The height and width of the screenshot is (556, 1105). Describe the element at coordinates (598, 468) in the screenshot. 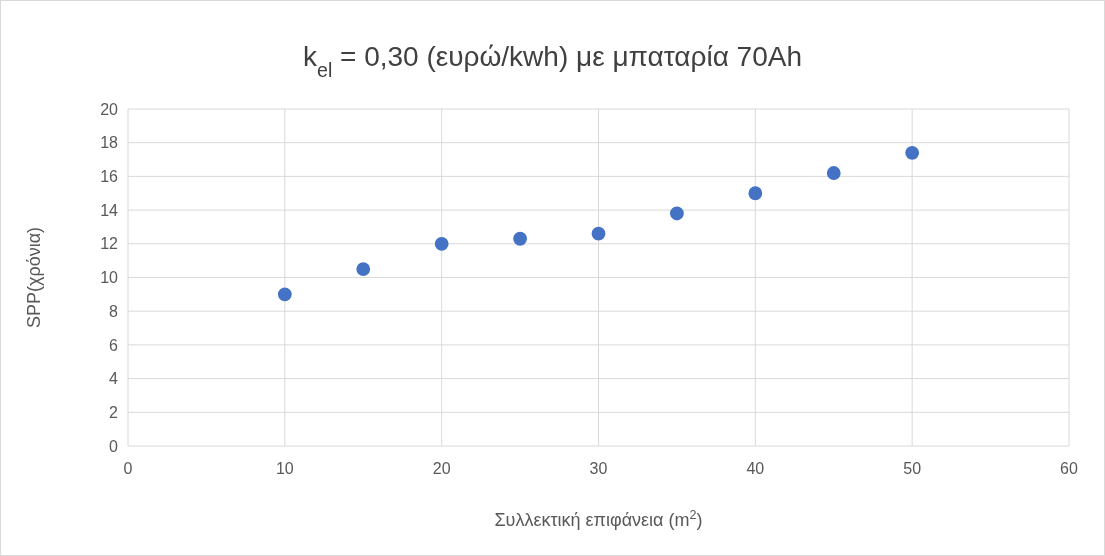

I see `x-tick-label: 30` at that location.